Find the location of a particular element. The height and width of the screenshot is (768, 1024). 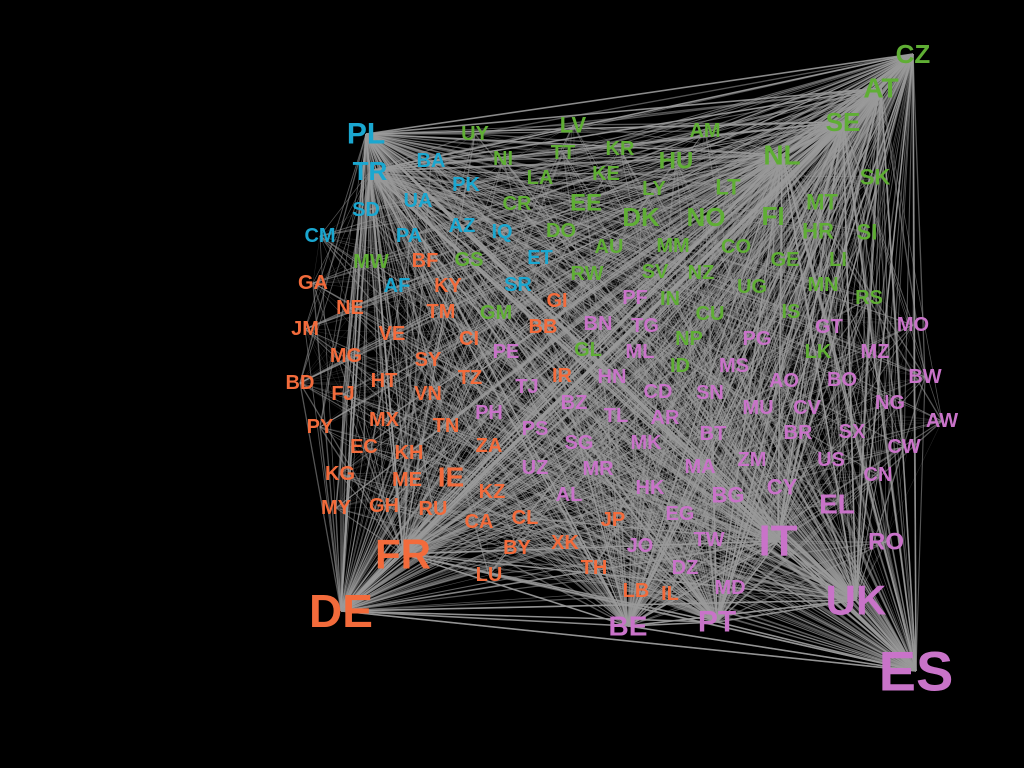

node-label-bg: BG is located at coordinates (728, 495).